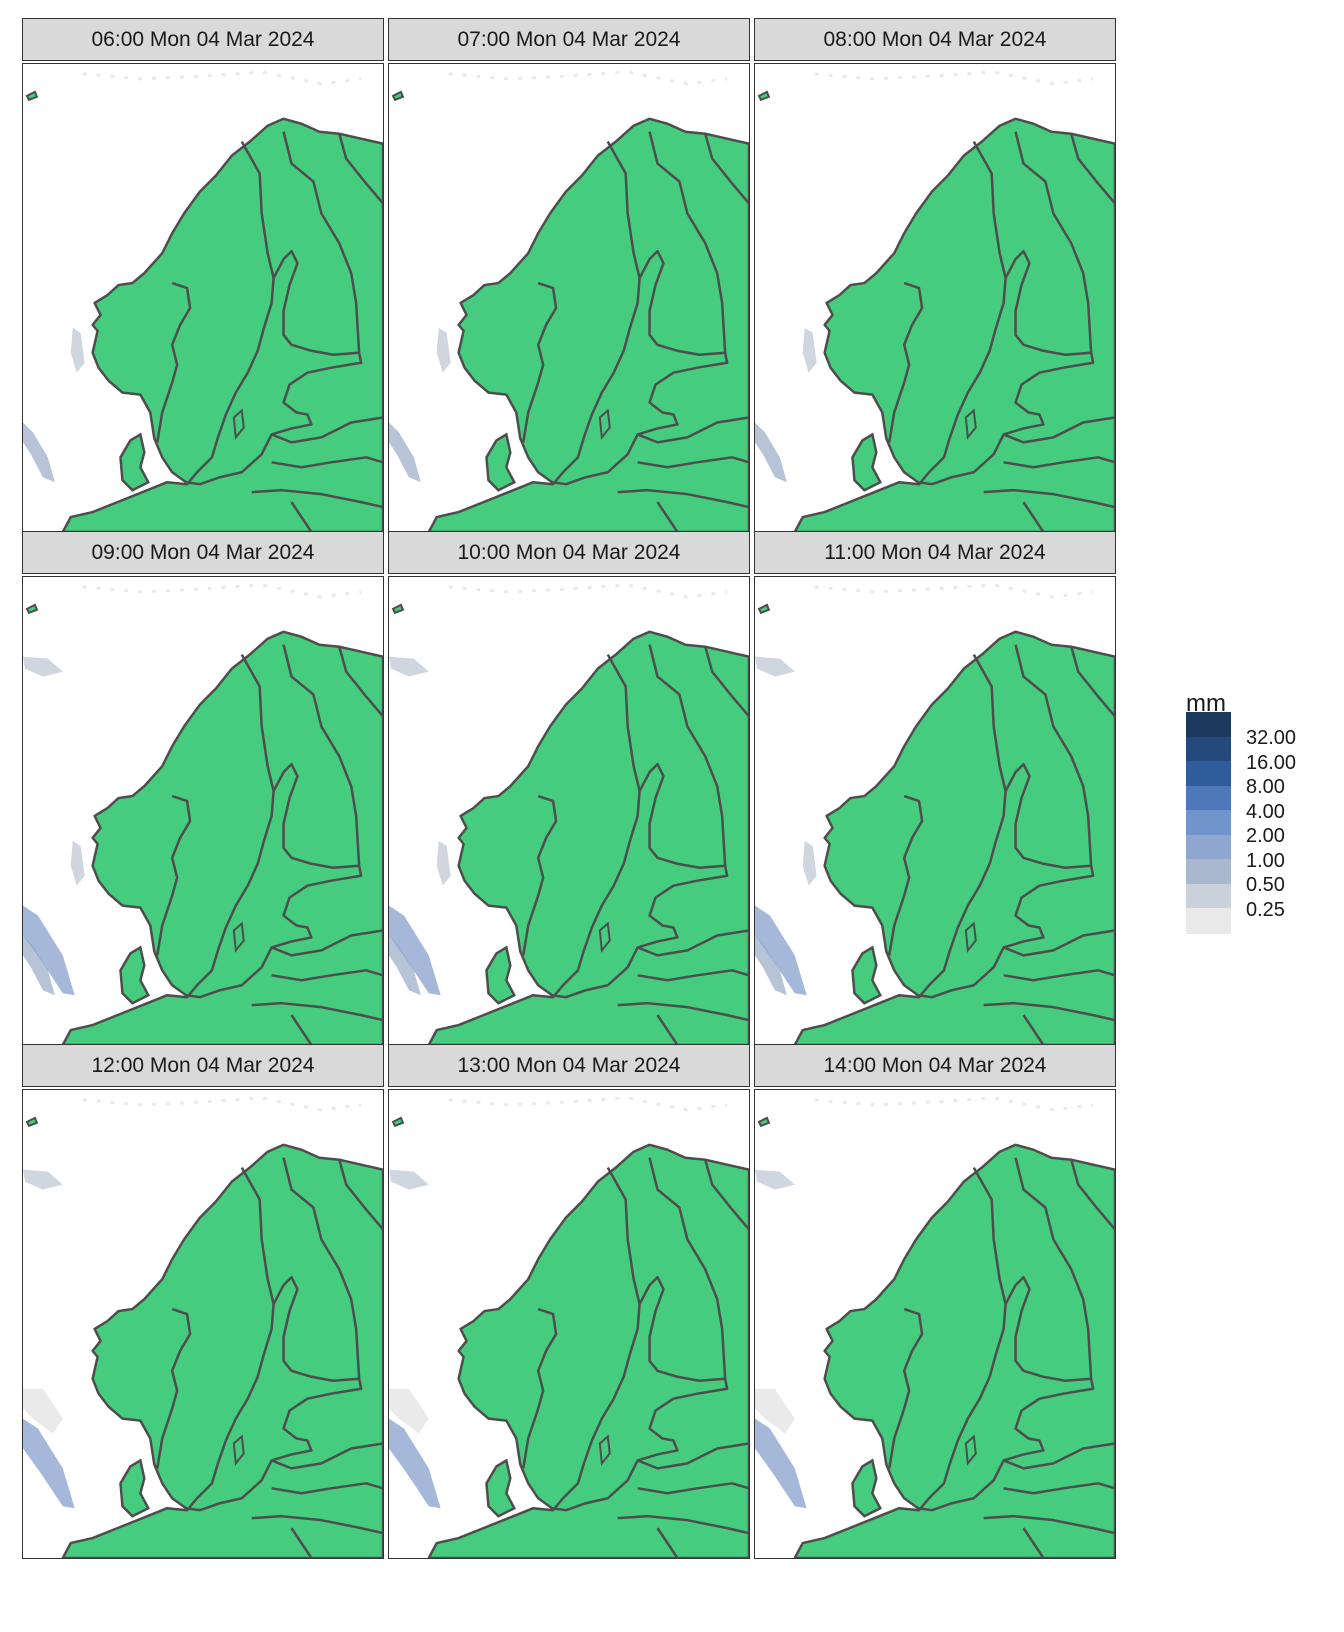 Image resolution: width=1344 pixels, height=1632 pixels. I want to click on panel-title: 07:00 Mon 04 Mar 2024, so click(569, 39).